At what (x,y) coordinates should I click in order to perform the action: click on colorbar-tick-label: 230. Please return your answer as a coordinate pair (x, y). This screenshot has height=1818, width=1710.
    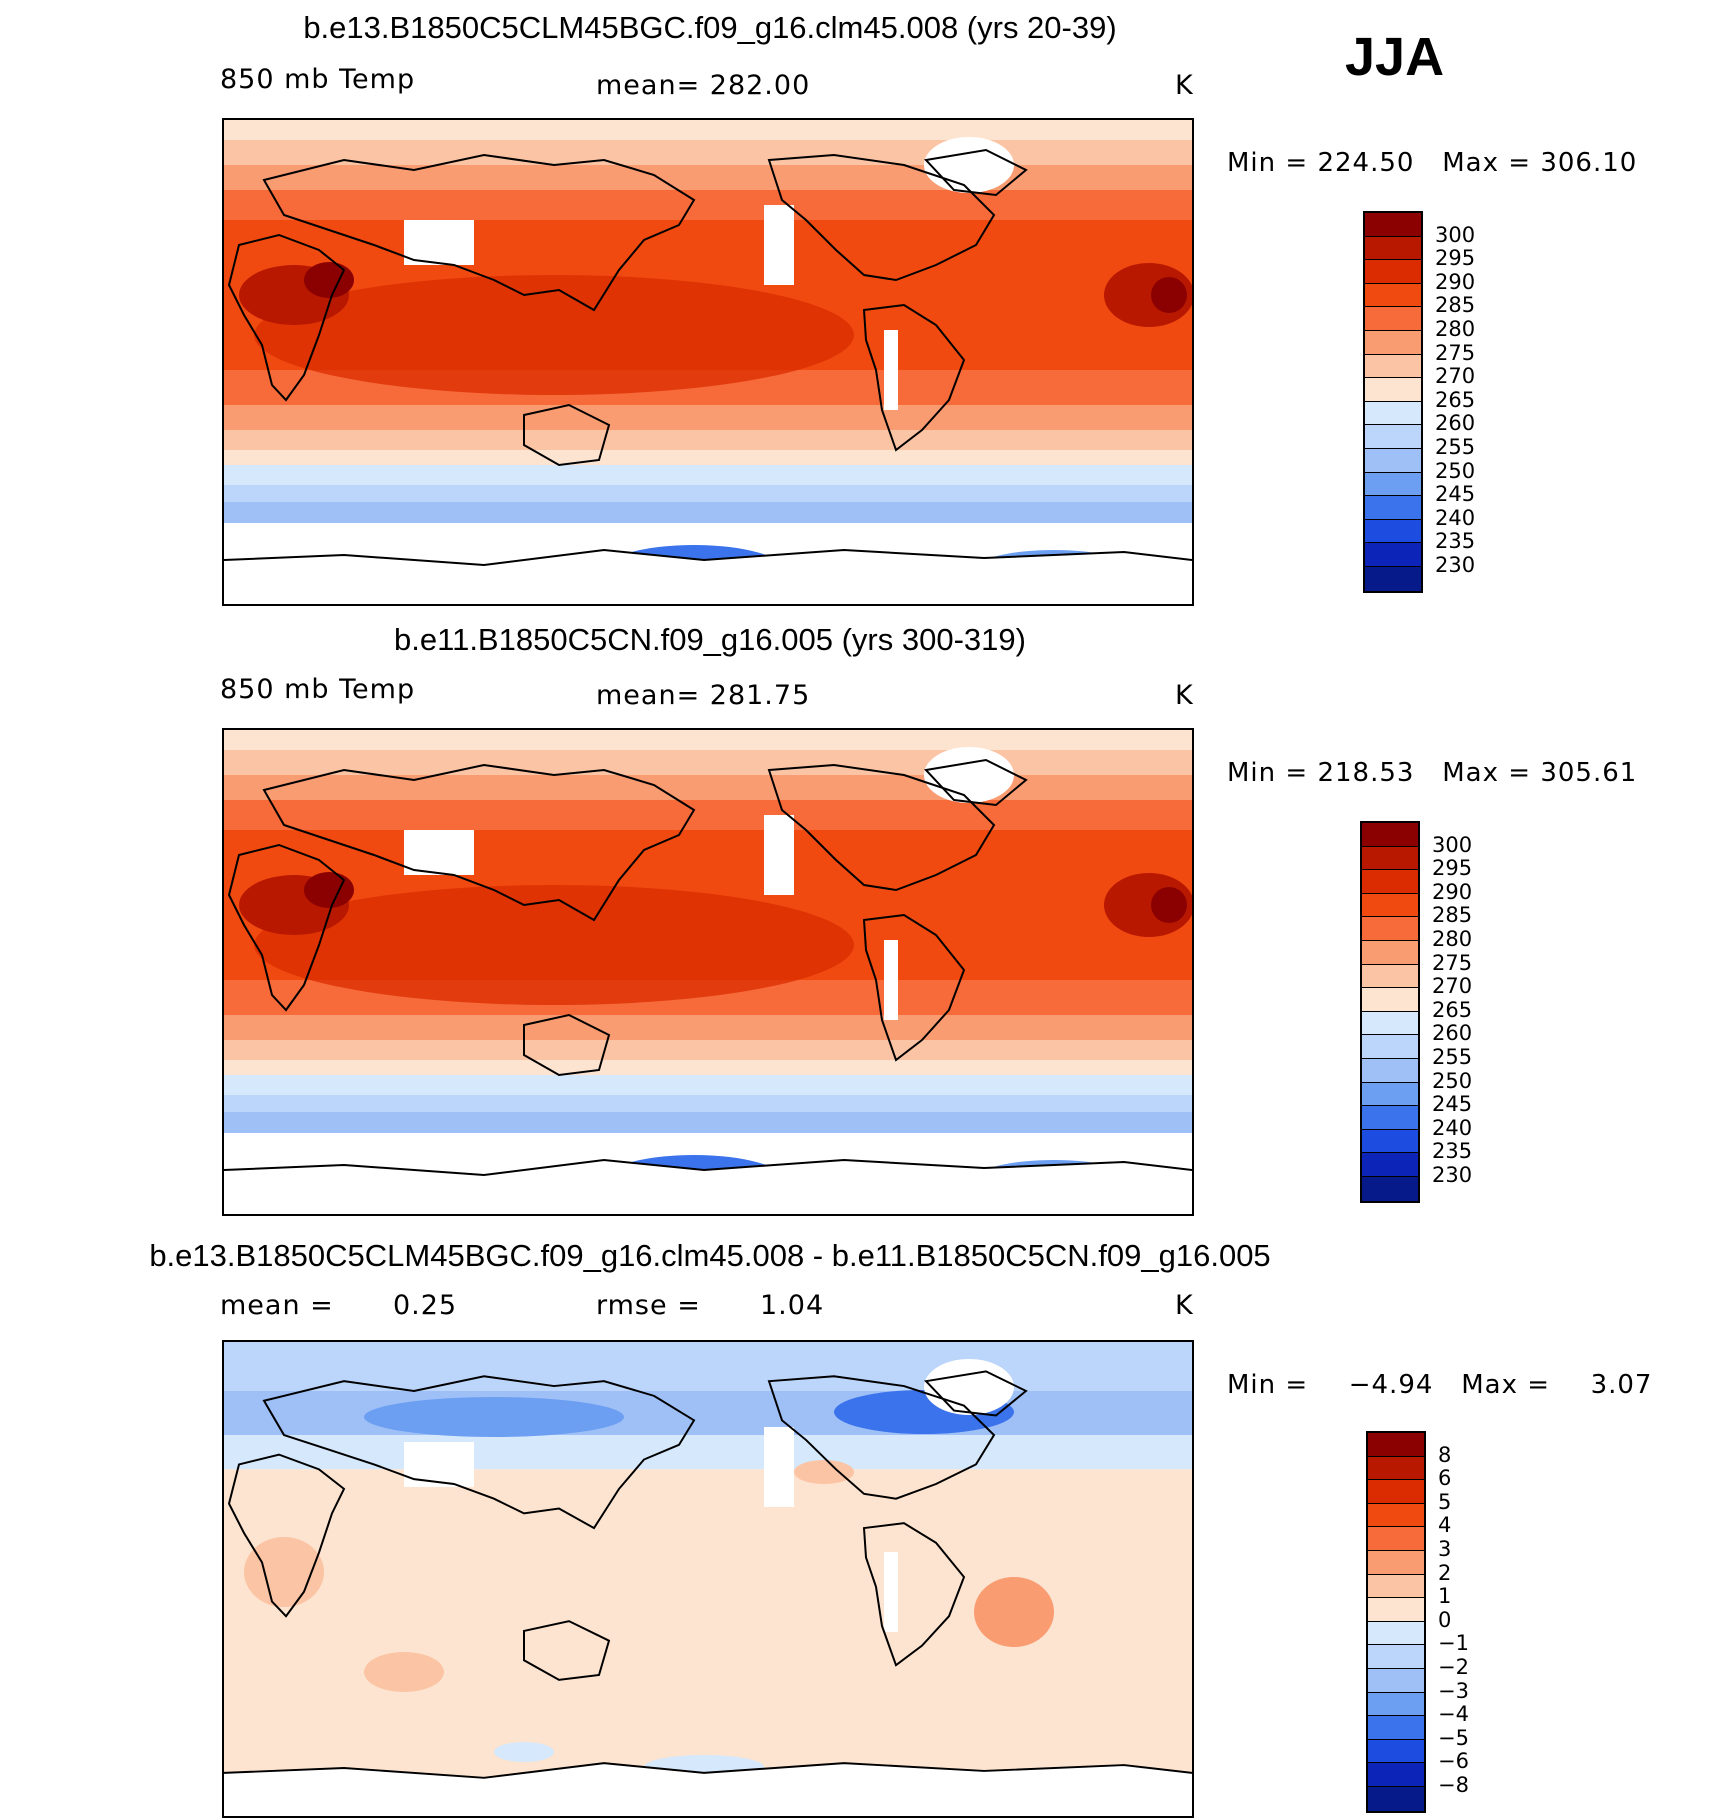
    Looking at the image, I should click on (1455, 565).